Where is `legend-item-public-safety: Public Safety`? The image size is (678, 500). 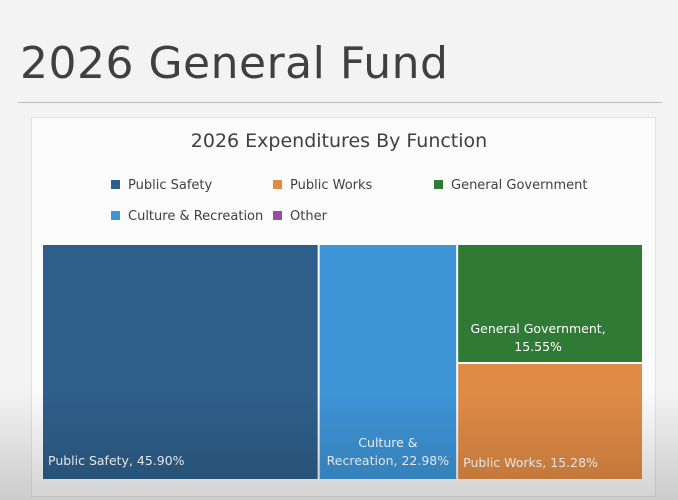 legend-item-public-safety: Public Safety is located at coordinates (161, 185).